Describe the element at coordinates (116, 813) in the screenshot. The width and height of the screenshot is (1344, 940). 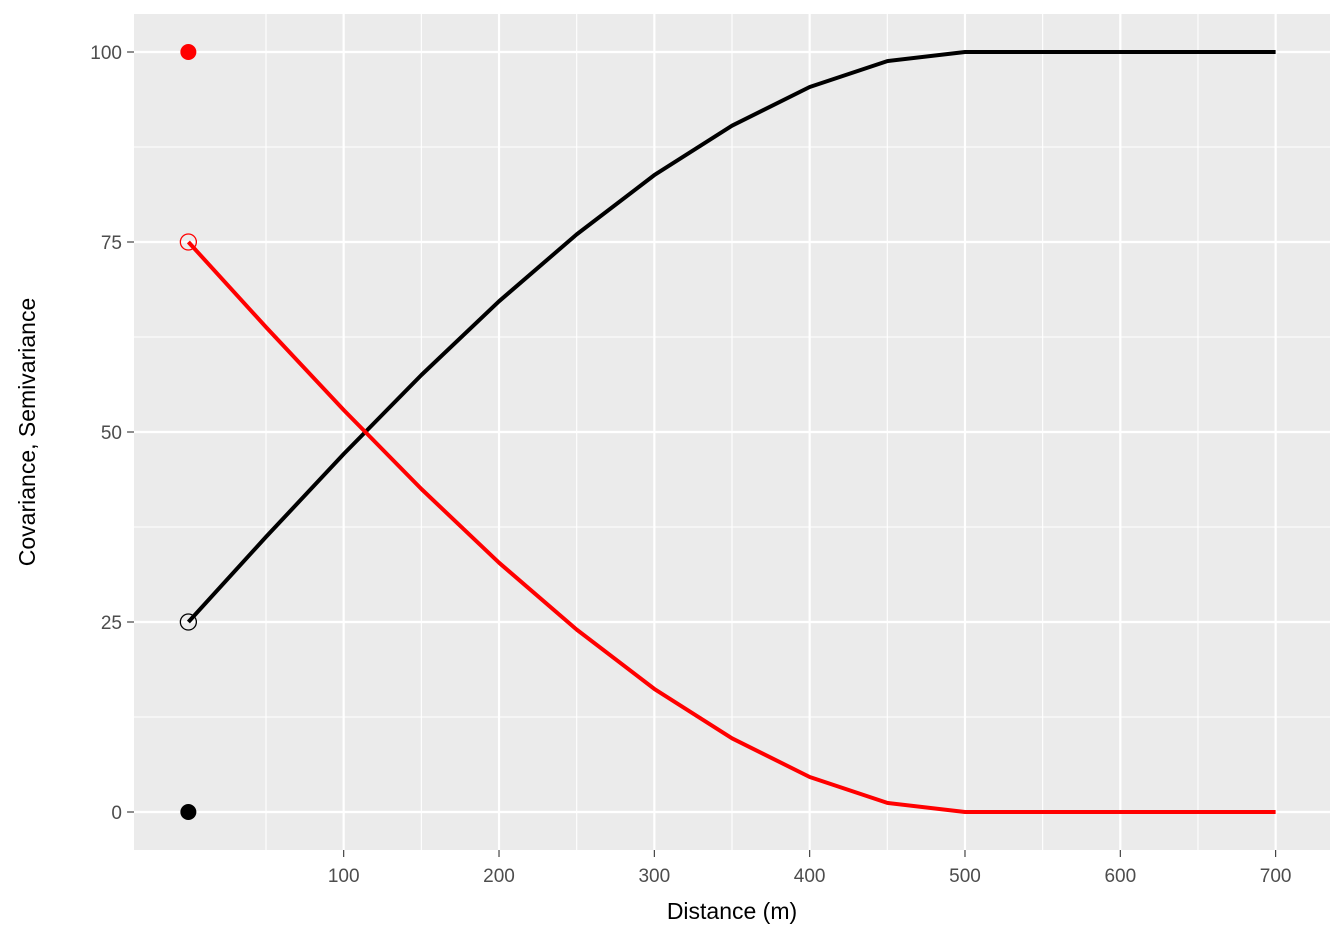
I see `y-tick-label: 0` at that location.